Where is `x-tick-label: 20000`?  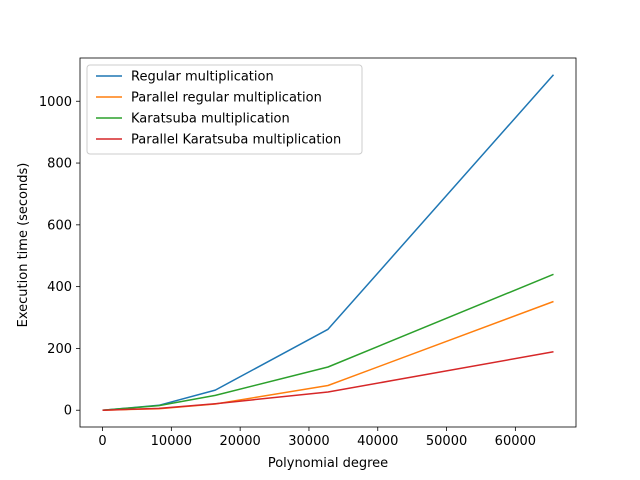
x-tick-label: 20000 is located at coordinates (239, 441).